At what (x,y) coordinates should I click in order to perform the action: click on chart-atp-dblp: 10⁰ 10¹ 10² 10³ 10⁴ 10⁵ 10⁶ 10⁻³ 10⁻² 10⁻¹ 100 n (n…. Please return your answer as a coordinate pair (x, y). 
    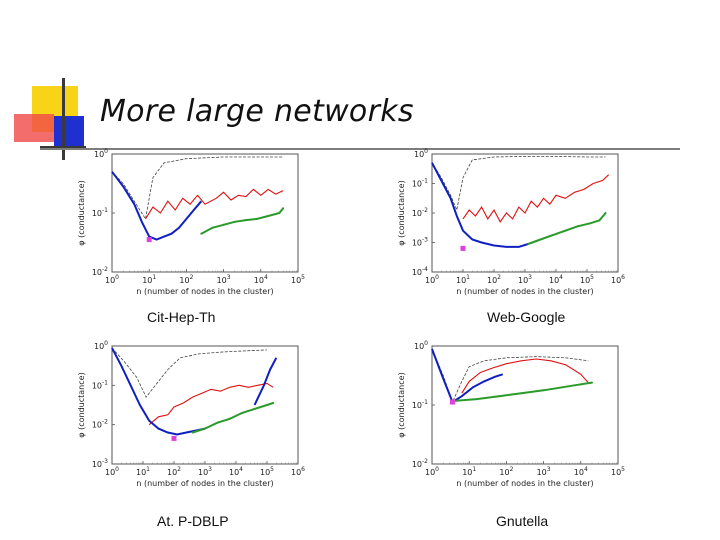
    Looking at the image, I should click on (192, 415).